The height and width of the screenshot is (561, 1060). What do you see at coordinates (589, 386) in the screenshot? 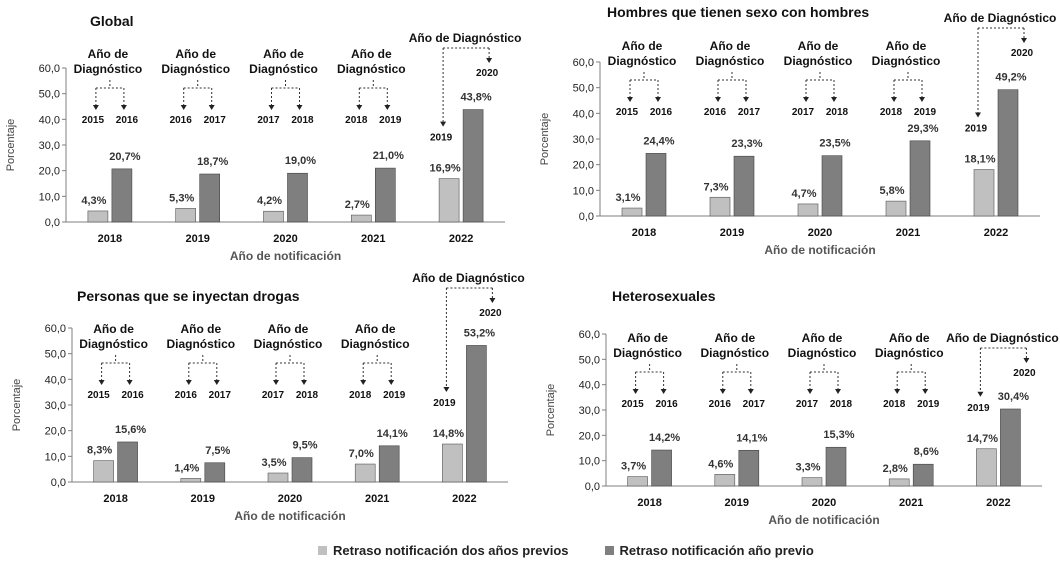
I see `y-tick-label: 40,0` at bounding box center [589, 386].